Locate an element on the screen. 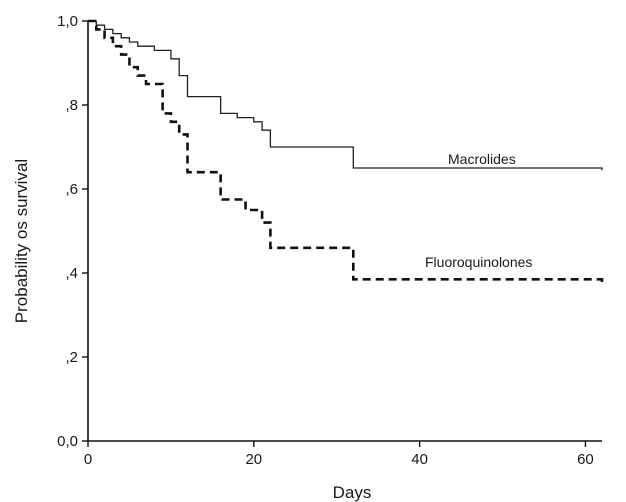  y-axis-title: Probability os survival is located at coordinates (21, 241).